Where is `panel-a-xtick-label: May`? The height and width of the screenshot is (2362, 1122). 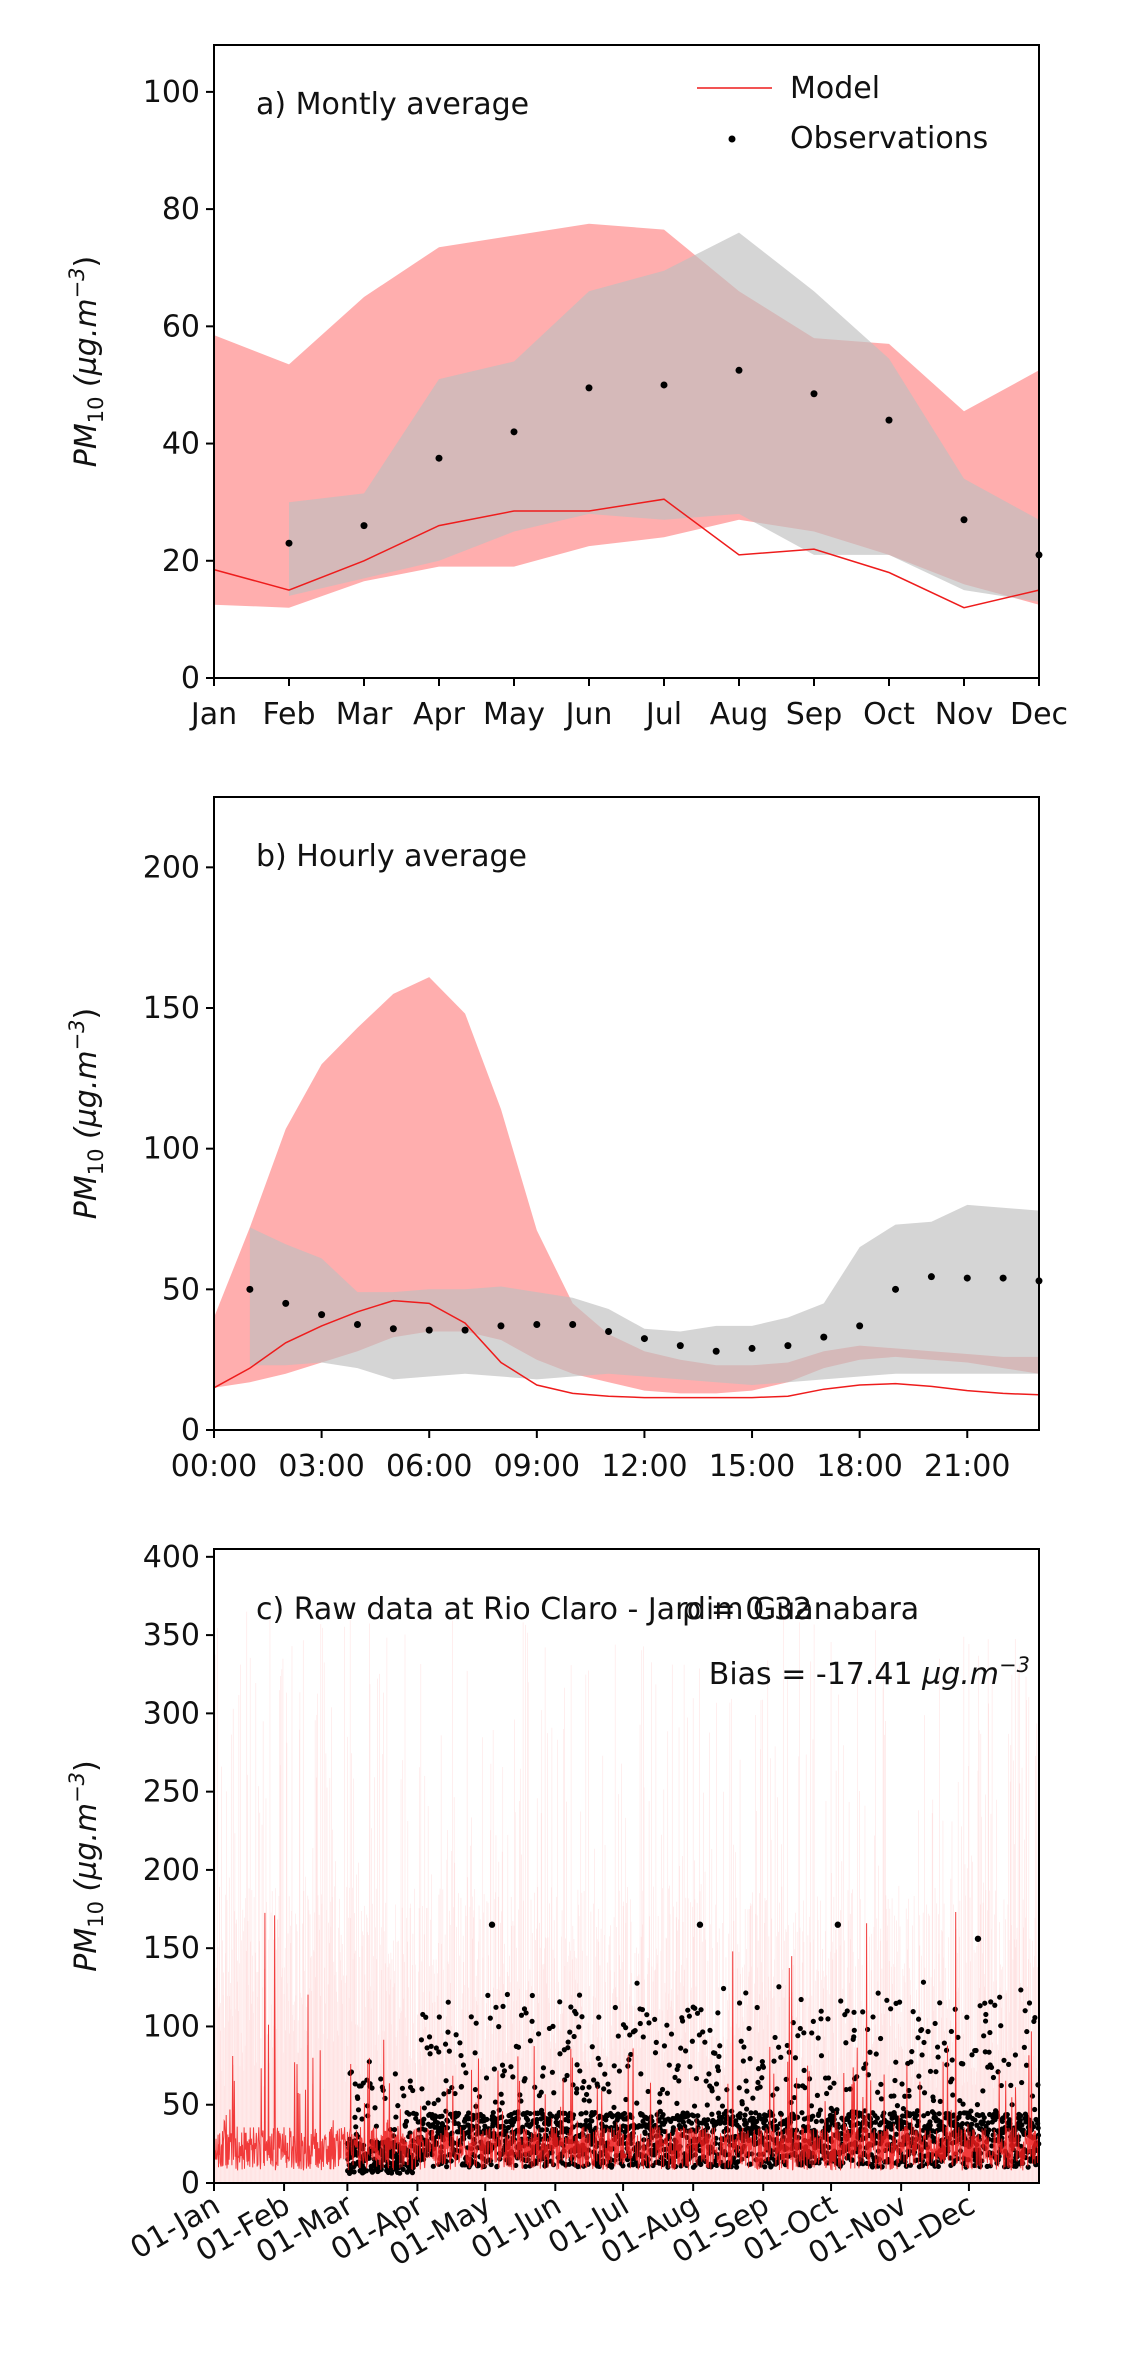
panel-a-xtick-label: May is located at coordinates (514, 714).